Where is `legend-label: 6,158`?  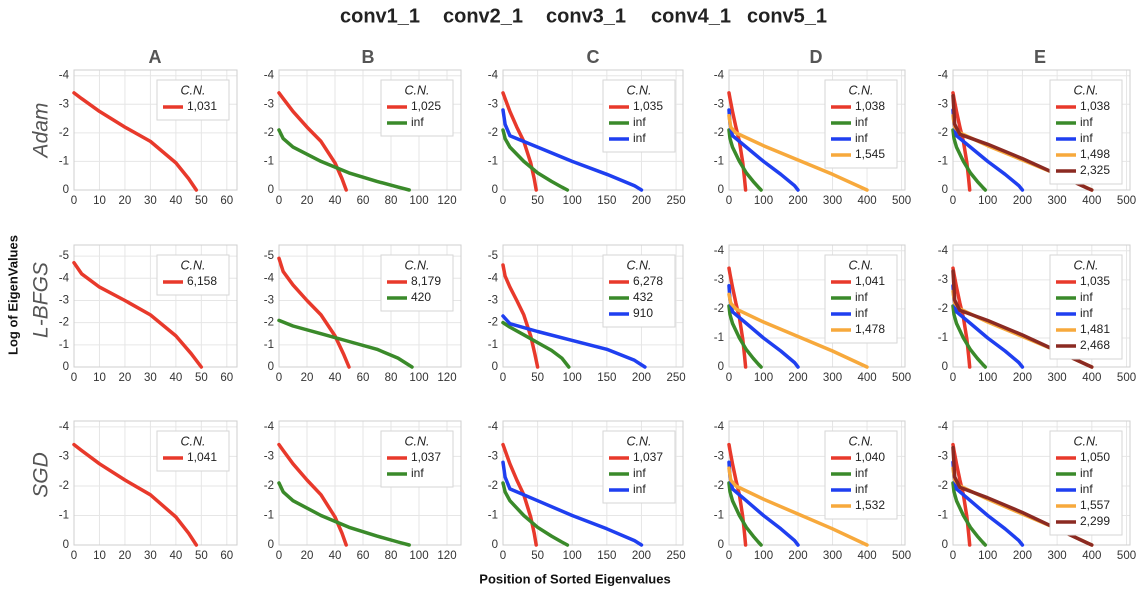
legend-label: 6,158 is located at coordinates (202, 281).